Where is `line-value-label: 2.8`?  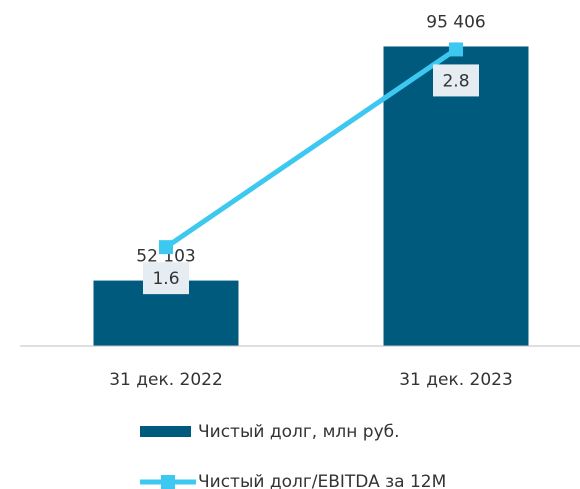
line-value-label: 2.8 is located at coordinates (455, 81).